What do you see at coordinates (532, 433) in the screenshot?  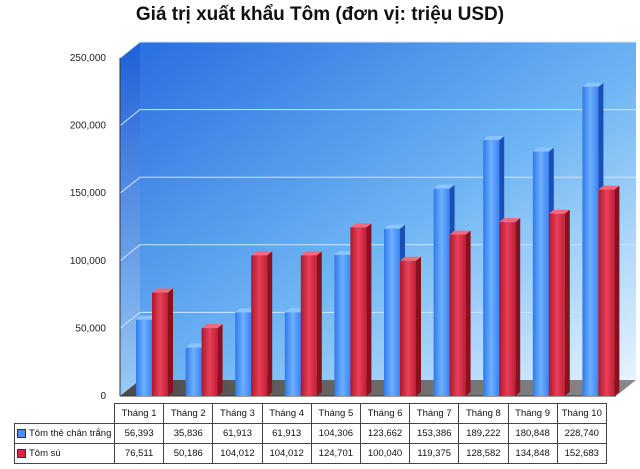 I see `data-label: 180,848` at bounding box center [532, 433].